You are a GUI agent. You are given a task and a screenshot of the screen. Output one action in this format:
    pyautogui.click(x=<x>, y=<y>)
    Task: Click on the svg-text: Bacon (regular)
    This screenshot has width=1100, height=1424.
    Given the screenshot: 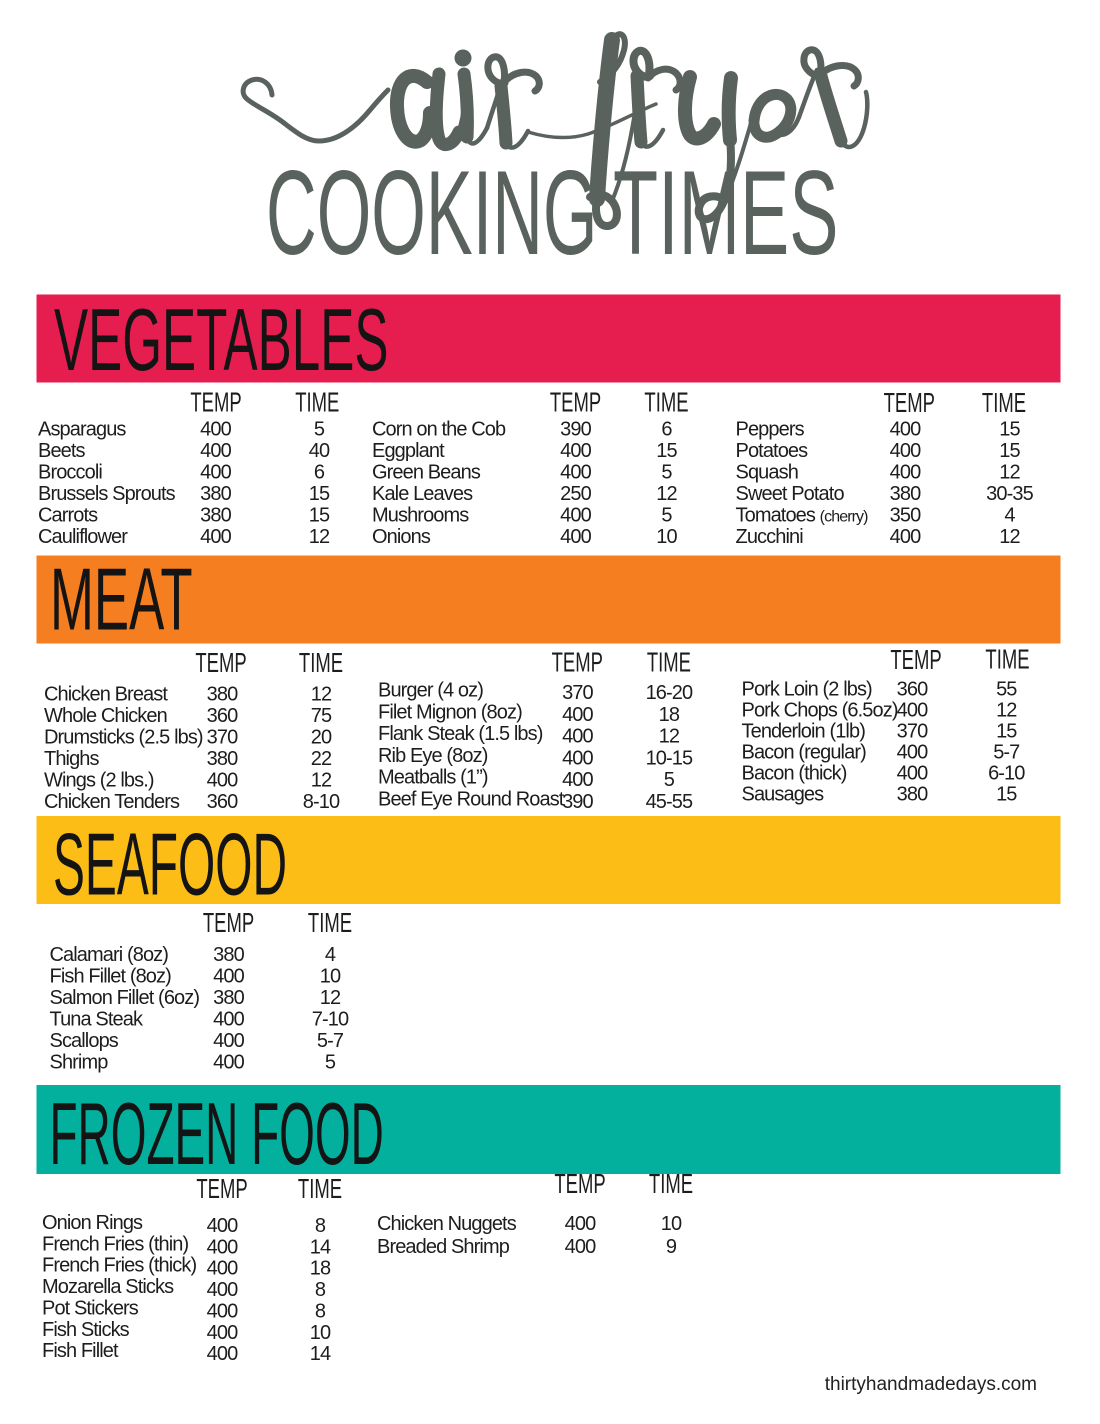 What is the action you would take?
    pyautogui.click(x=804, y=753)
    